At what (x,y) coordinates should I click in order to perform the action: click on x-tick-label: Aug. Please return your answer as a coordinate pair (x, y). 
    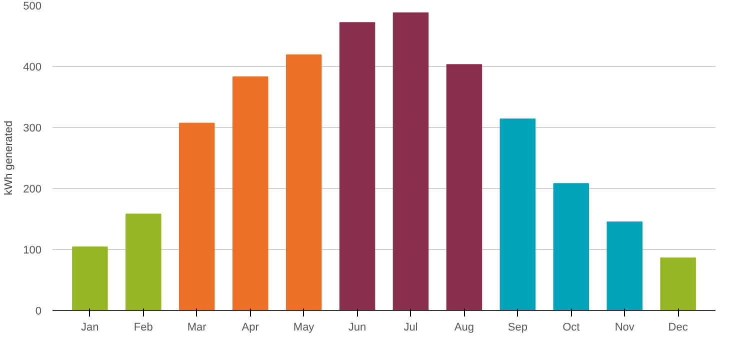
    Looking at the image, I should click on (464, 328).